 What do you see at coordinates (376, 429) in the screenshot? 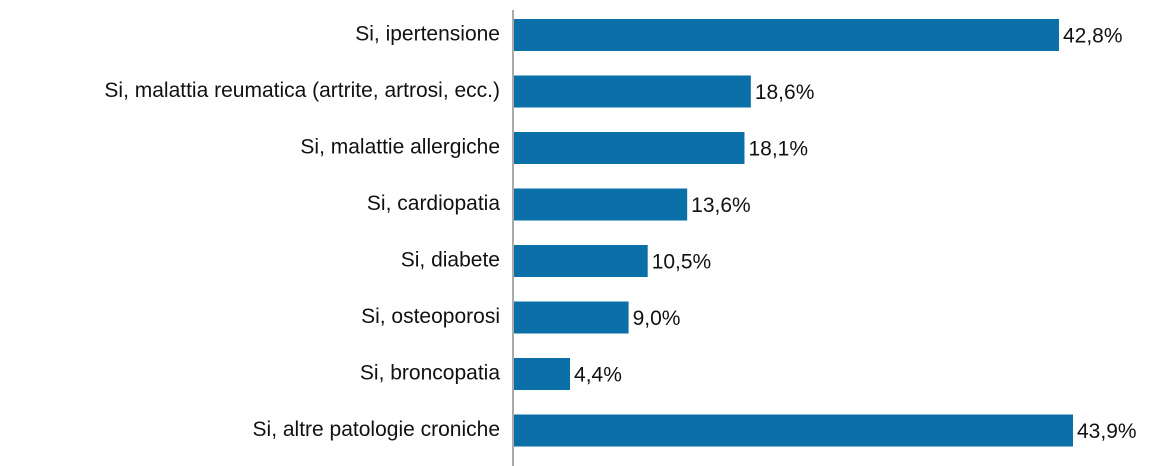
I see `category-label: Si, altre patologie croniche` at bounding box center [376, 429].